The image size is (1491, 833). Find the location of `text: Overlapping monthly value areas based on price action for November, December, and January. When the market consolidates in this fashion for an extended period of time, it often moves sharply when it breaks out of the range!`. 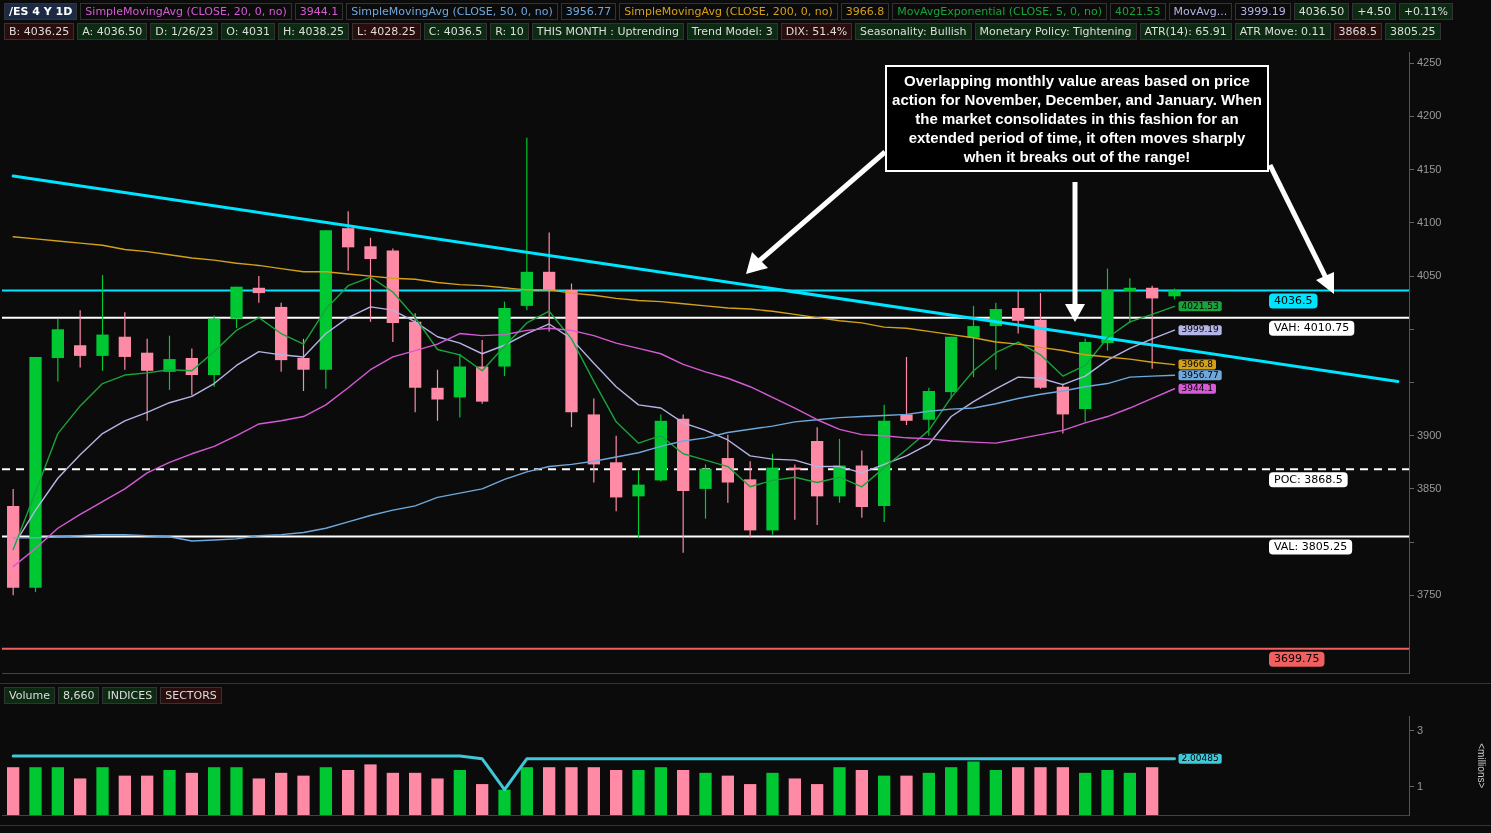

text: Overlapping monthly value areas based on price action for November, December, and January. When the market consolidates in this fashion for an extended period of time, it often moves sharply when it breaks out of the range! is located at coordinates (1077, 118).